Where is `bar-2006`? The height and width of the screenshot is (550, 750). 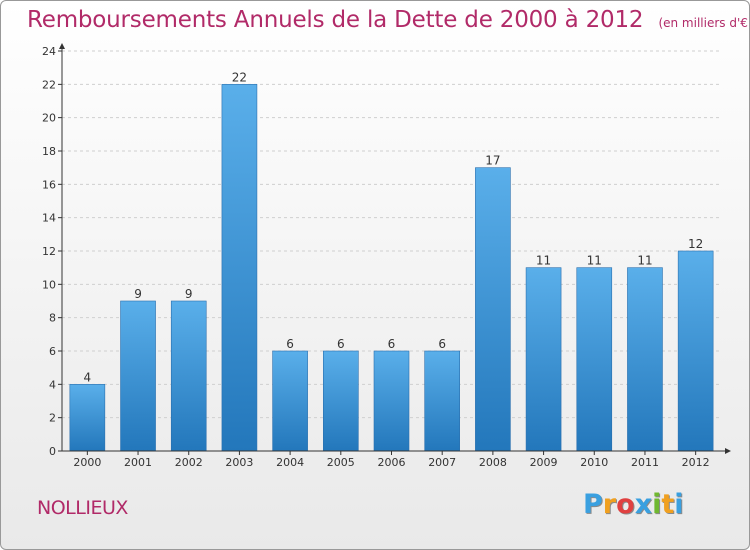 bar-2006 is located at coordinates (391, 401).